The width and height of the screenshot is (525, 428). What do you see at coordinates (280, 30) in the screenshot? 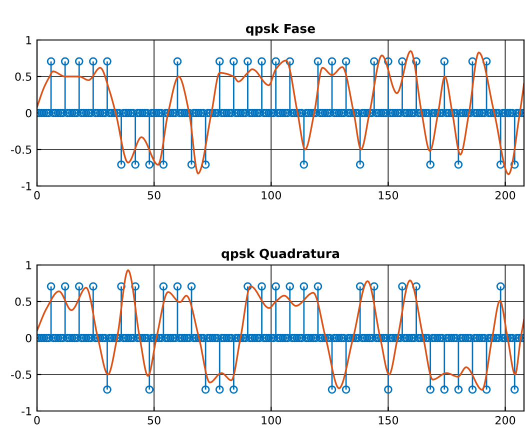
I see `chart-title: qpsk Fase` at bounding box center [280, 30].